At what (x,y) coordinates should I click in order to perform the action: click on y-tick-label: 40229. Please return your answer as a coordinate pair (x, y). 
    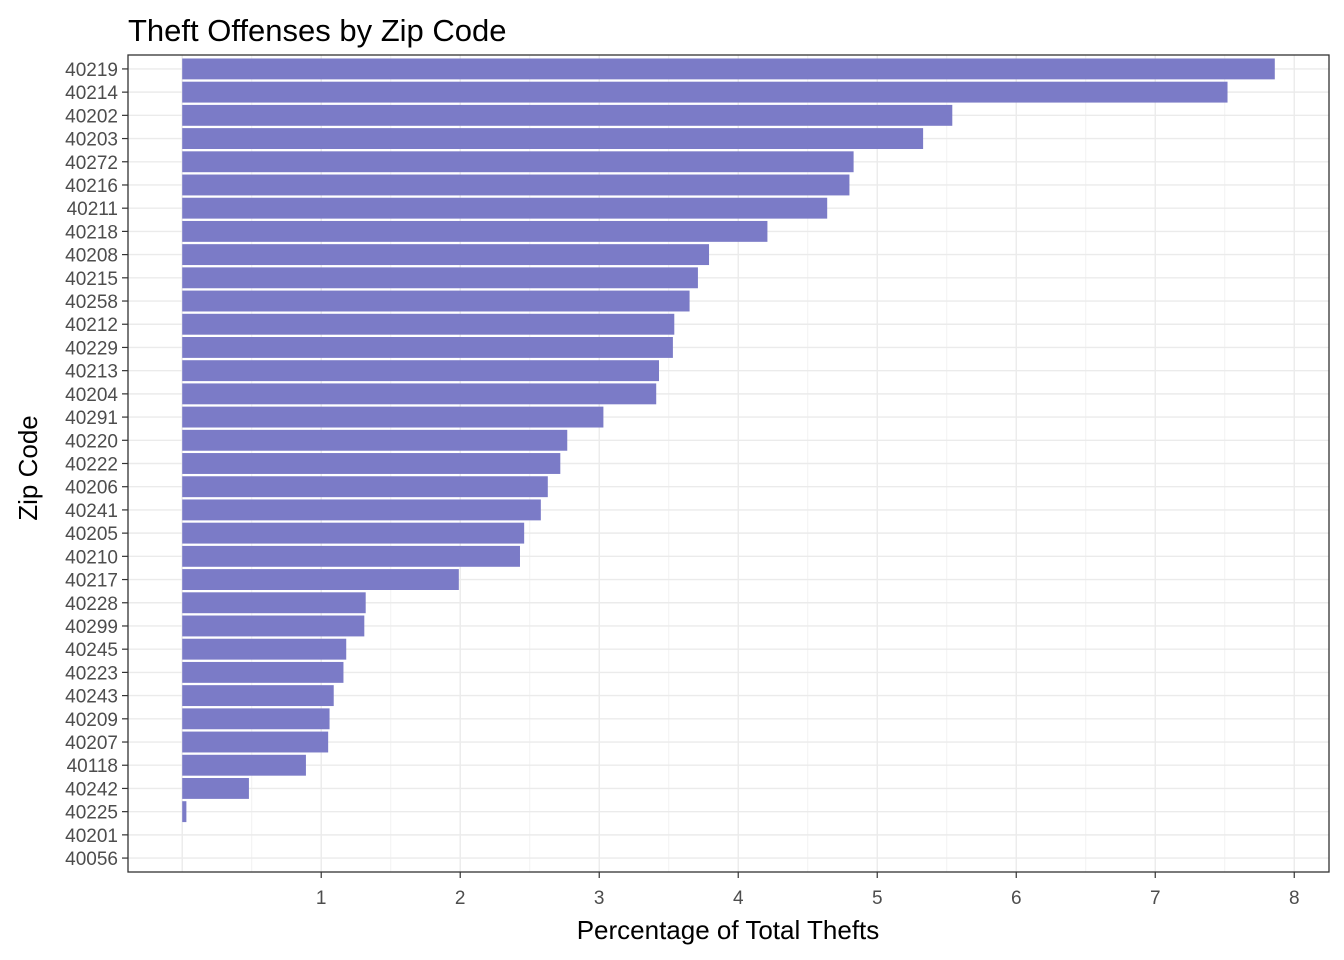
    Looking at the image, I should click on (91, 348).